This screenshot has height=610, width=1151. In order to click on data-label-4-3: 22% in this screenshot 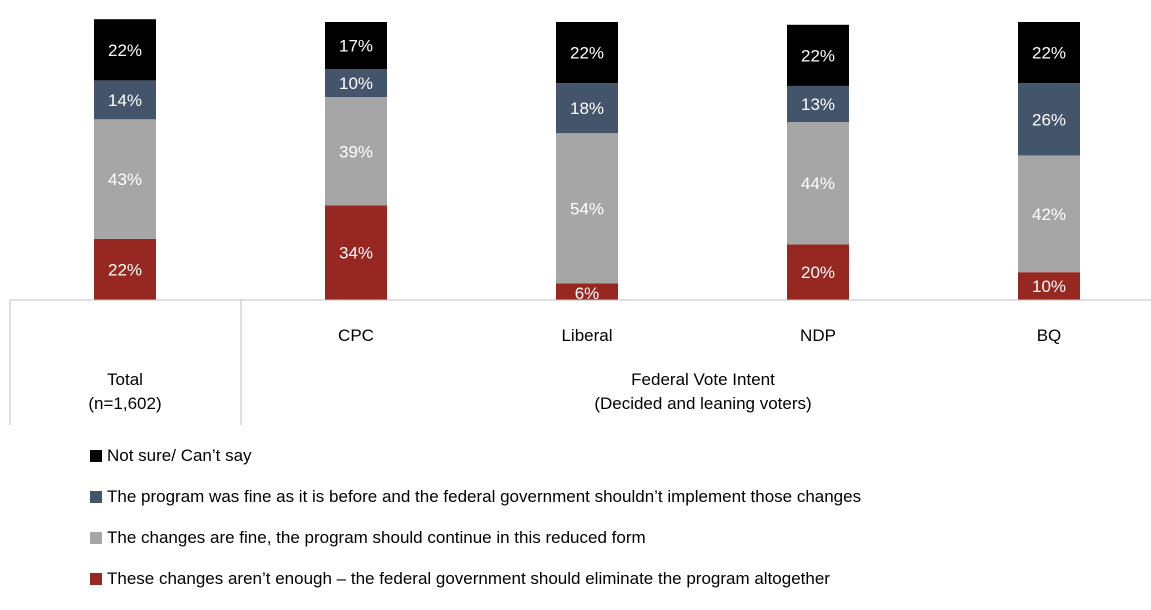, I will do `click(587, 53)`.